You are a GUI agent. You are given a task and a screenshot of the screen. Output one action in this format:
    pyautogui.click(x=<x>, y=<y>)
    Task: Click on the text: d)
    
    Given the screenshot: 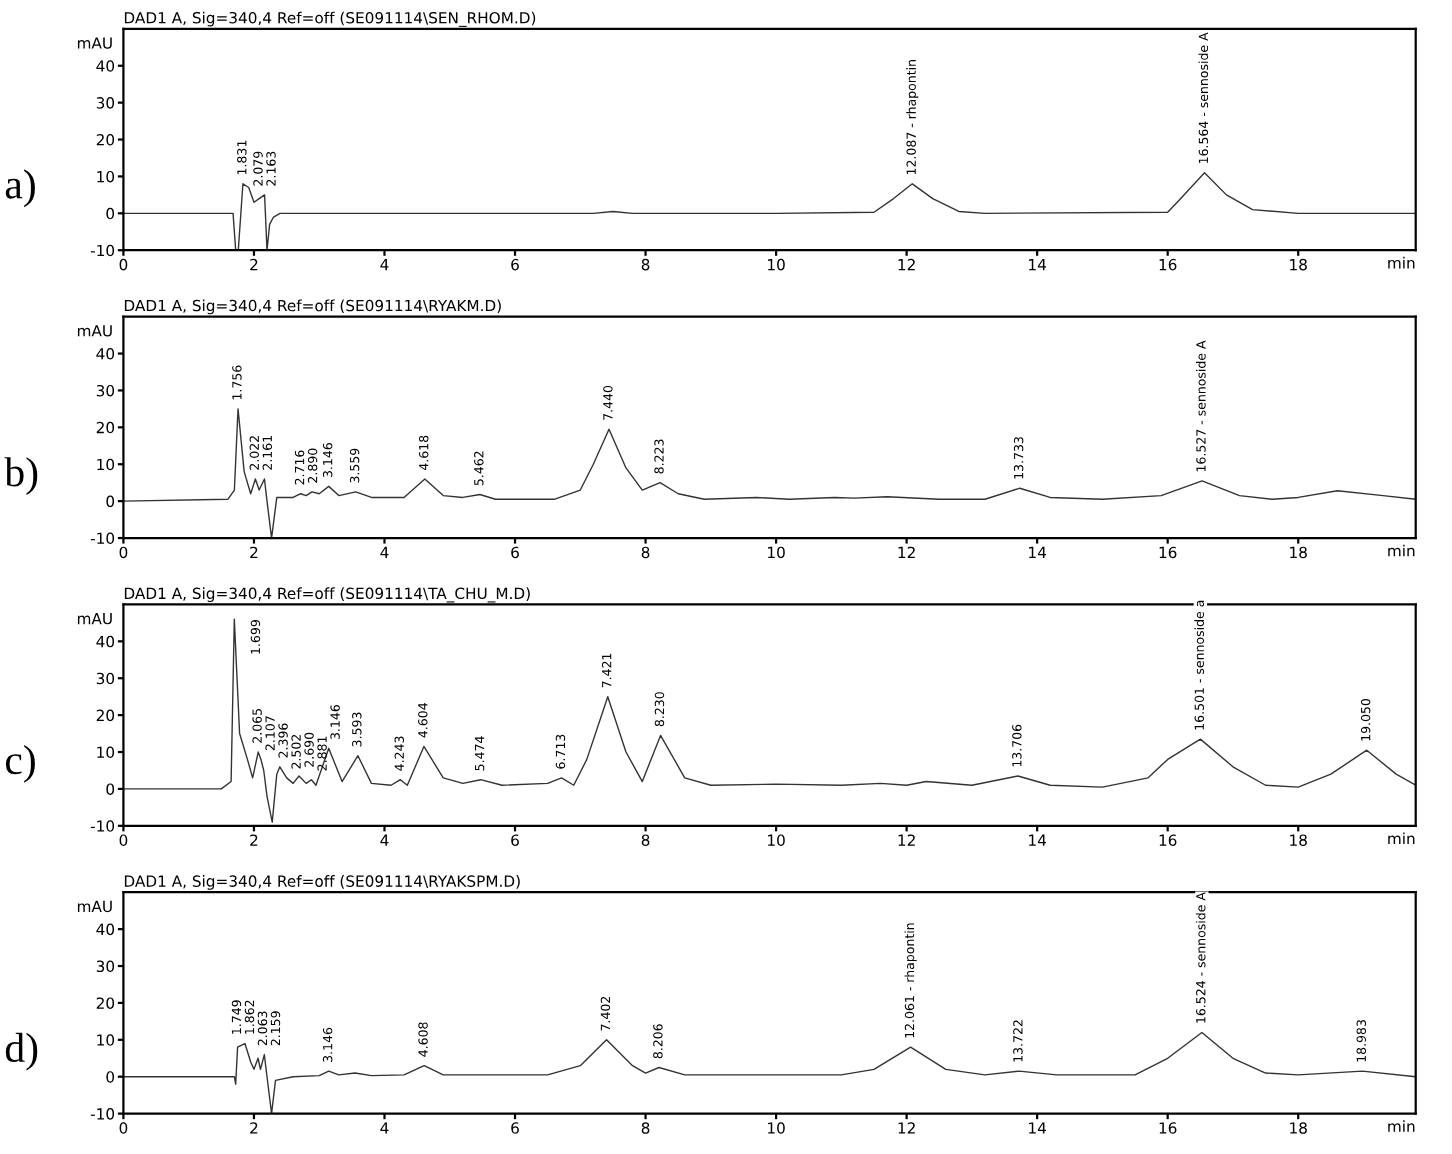 What is the action you would take?
    pyautogui.click(x=21, y=1051)
    